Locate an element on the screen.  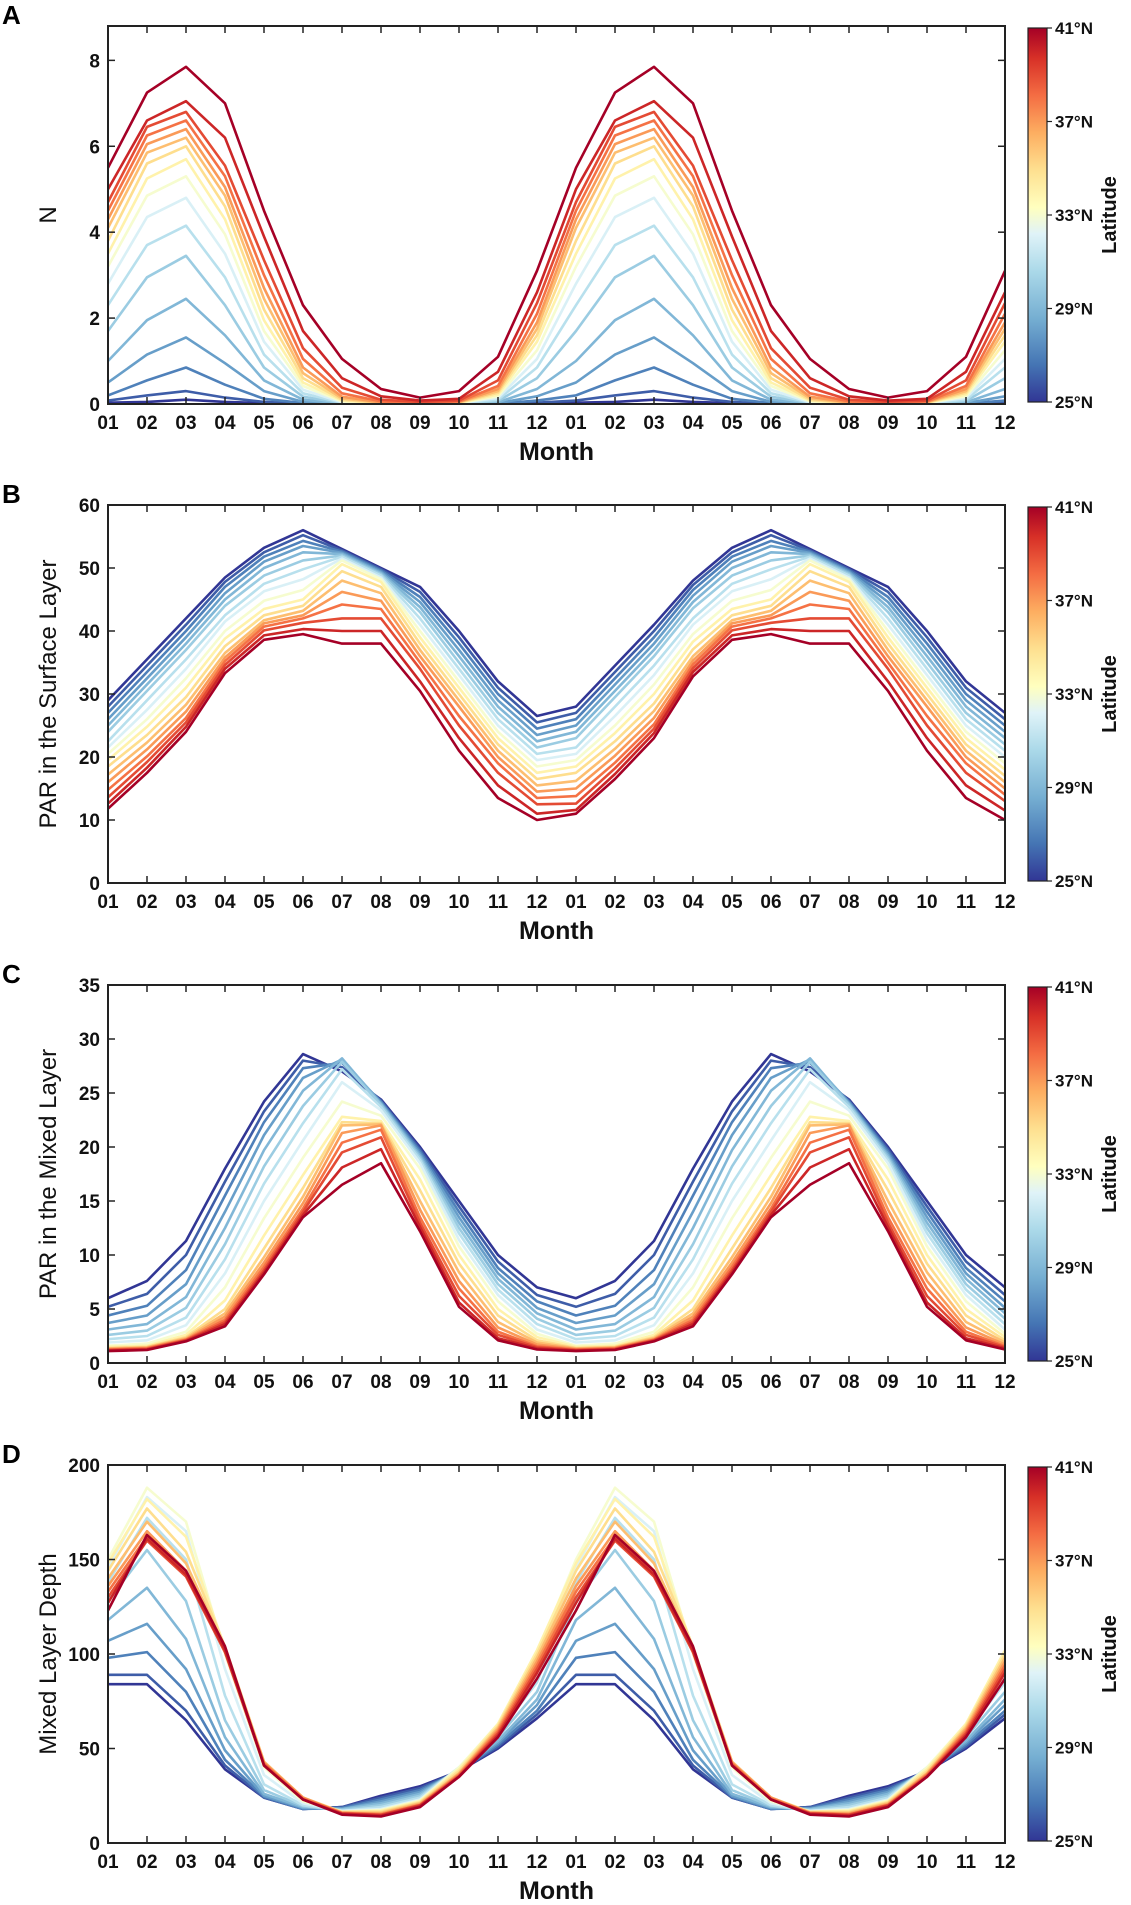
y-tick-label: 15 is located at coordinates (90, 1202).